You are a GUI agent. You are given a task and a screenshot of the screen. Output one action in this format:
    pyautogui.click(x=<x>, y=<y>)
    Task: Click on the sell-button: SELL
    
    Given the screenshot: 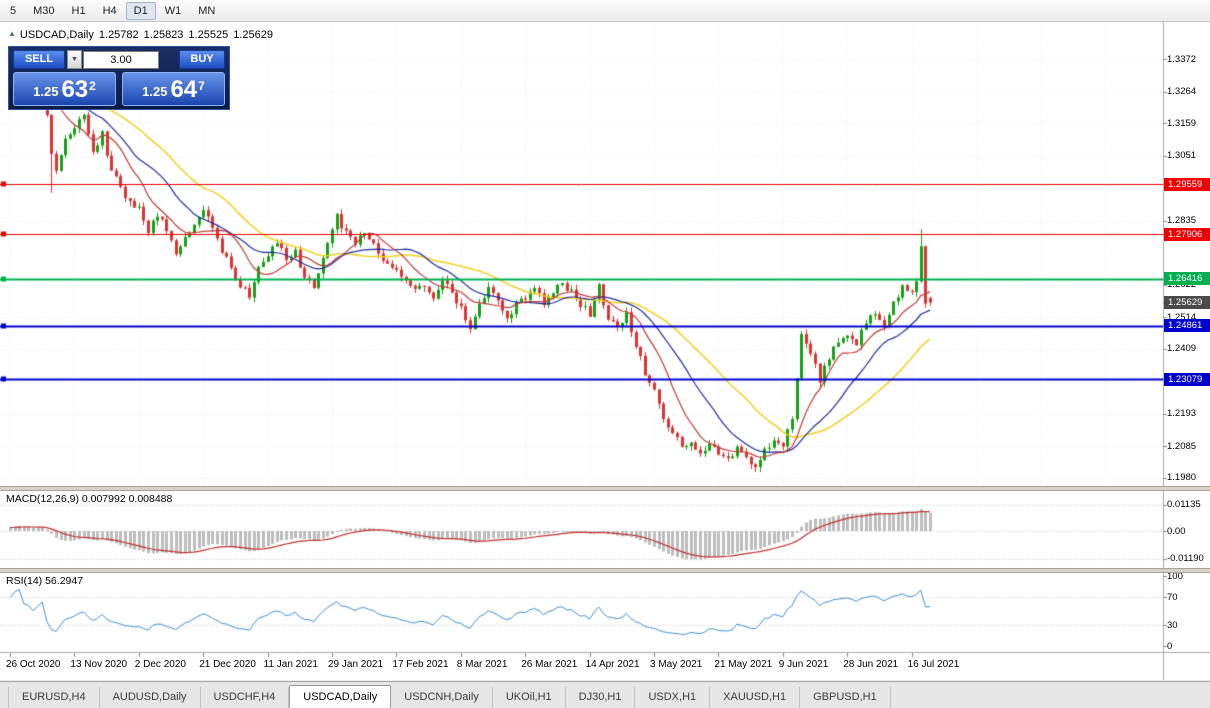 What is the action you would take?
    pyautogui.click(x=39, y=59)
    